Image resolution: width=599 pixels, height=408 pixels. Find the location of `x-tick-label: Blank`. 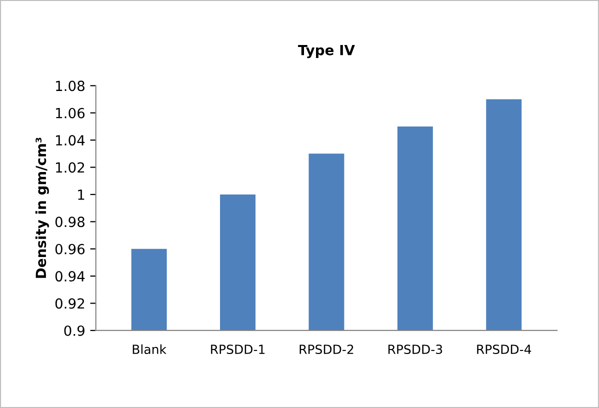

x-tick-label: Blank is located at coordinates (149, 349).